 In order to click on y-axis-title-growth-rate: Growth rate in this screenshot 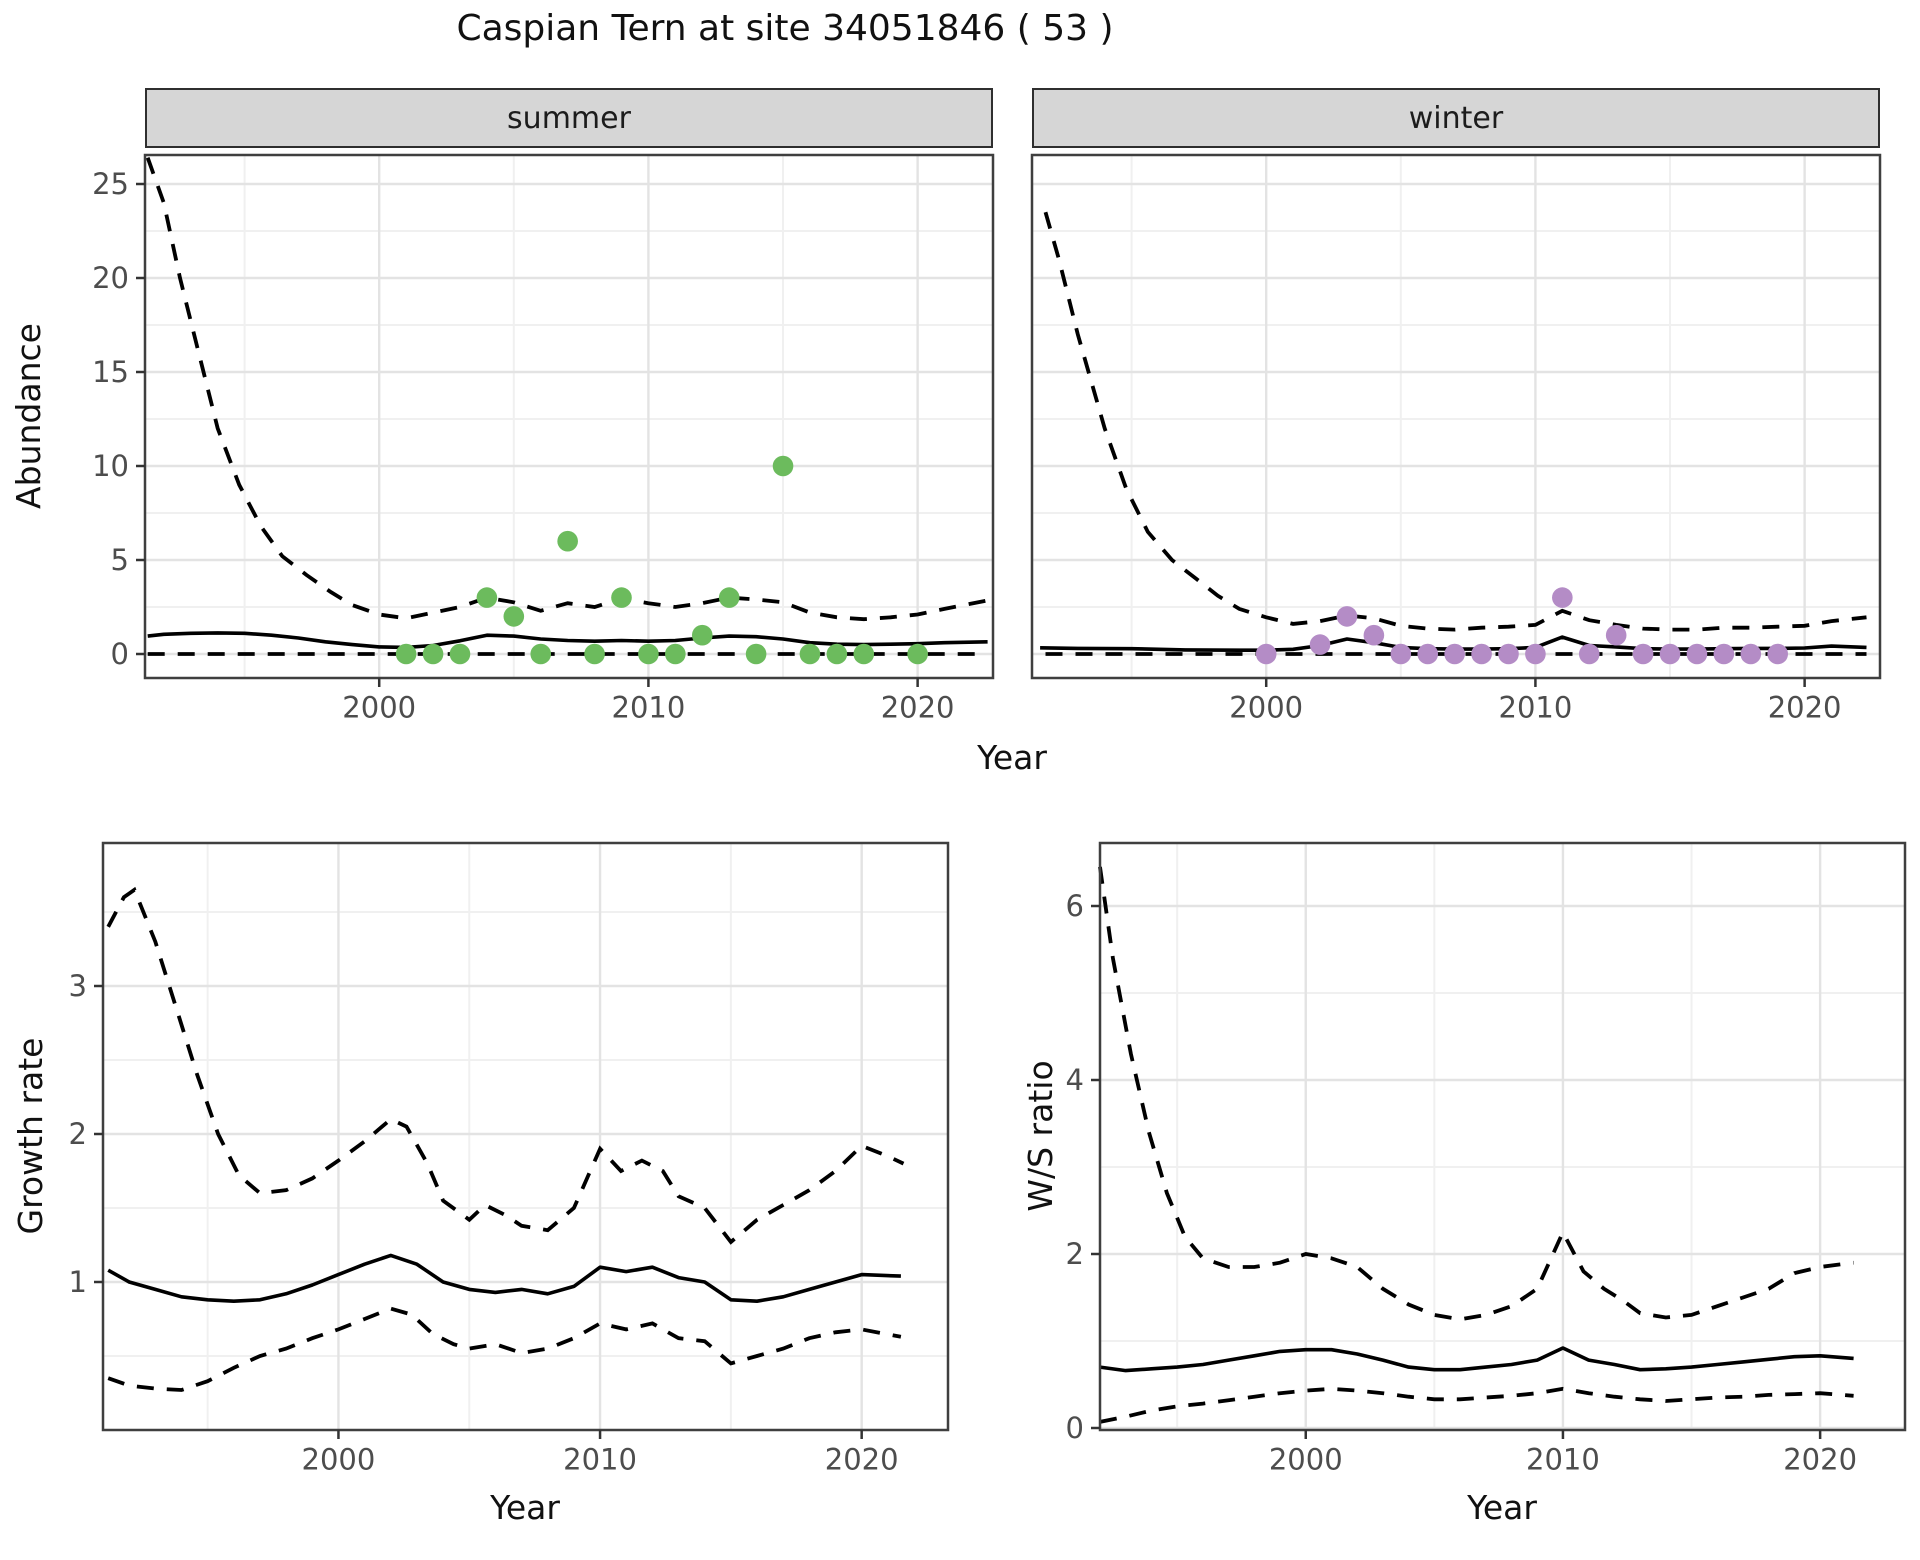, I will do `click(30, 1136)`.